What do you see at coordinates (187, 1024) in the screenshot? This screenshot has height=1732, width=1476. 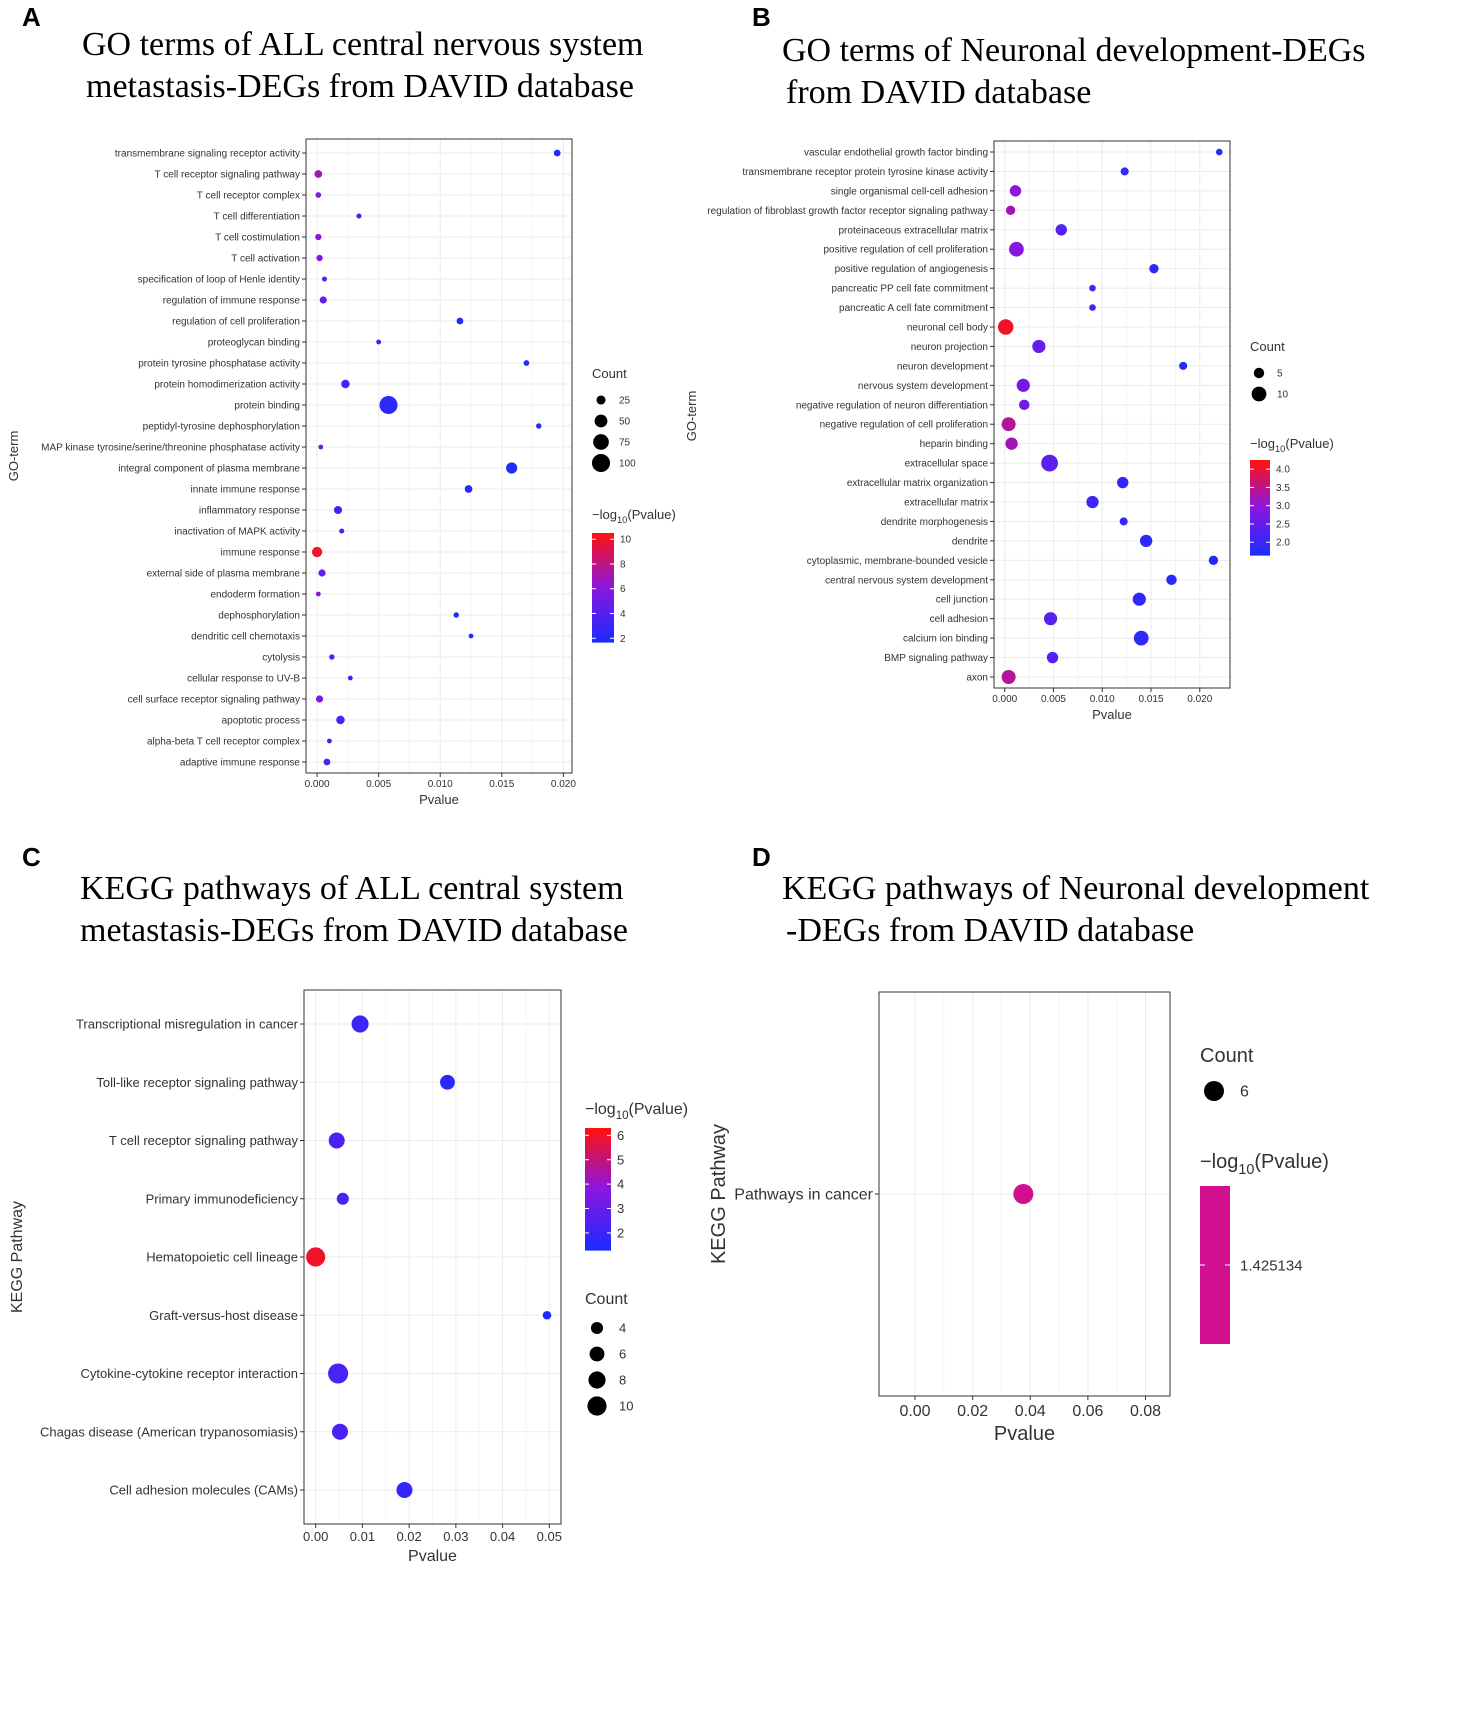 I see `y-tick-label: Transcriptional misregulation in cancer` at bounding box center [187, 1024].